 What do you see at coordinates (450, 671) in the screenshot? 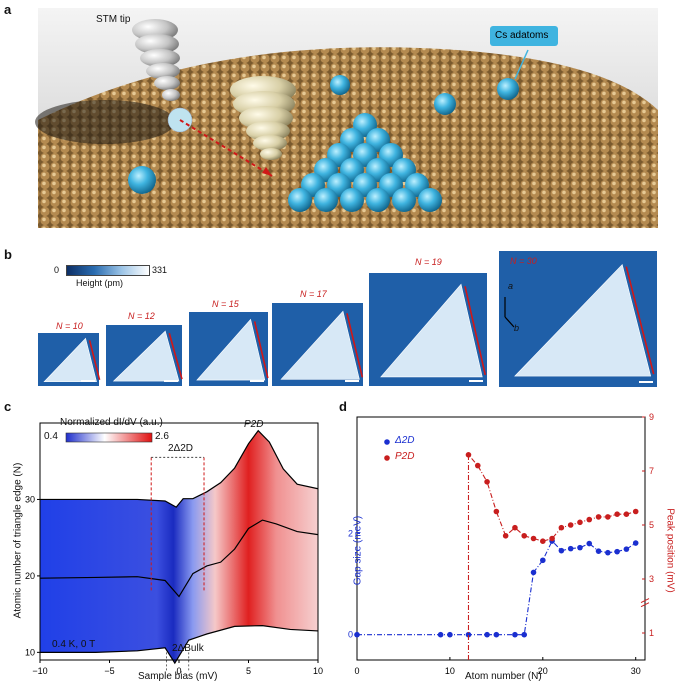
I see `d-xtick-label: 10` at bounding box center [450, 671].